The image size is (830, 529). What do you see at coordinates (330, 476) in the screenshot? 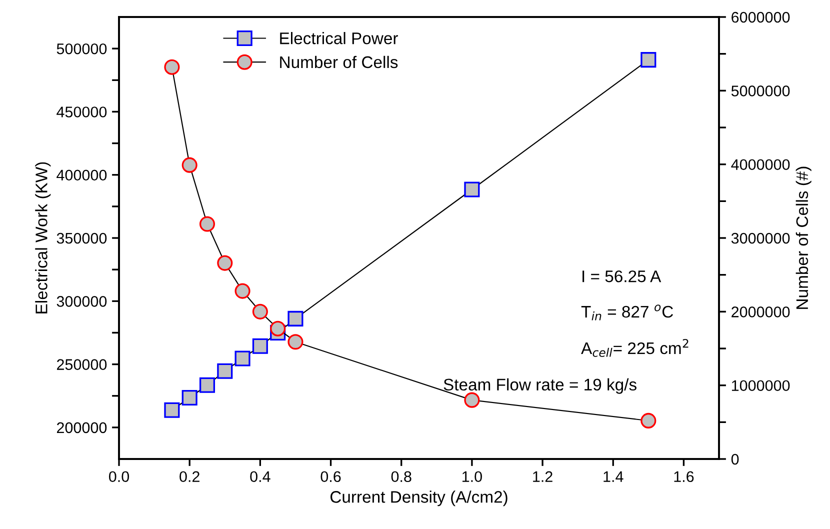
I see `x-tick-label: 0.6` at bounding box center [330, 476].